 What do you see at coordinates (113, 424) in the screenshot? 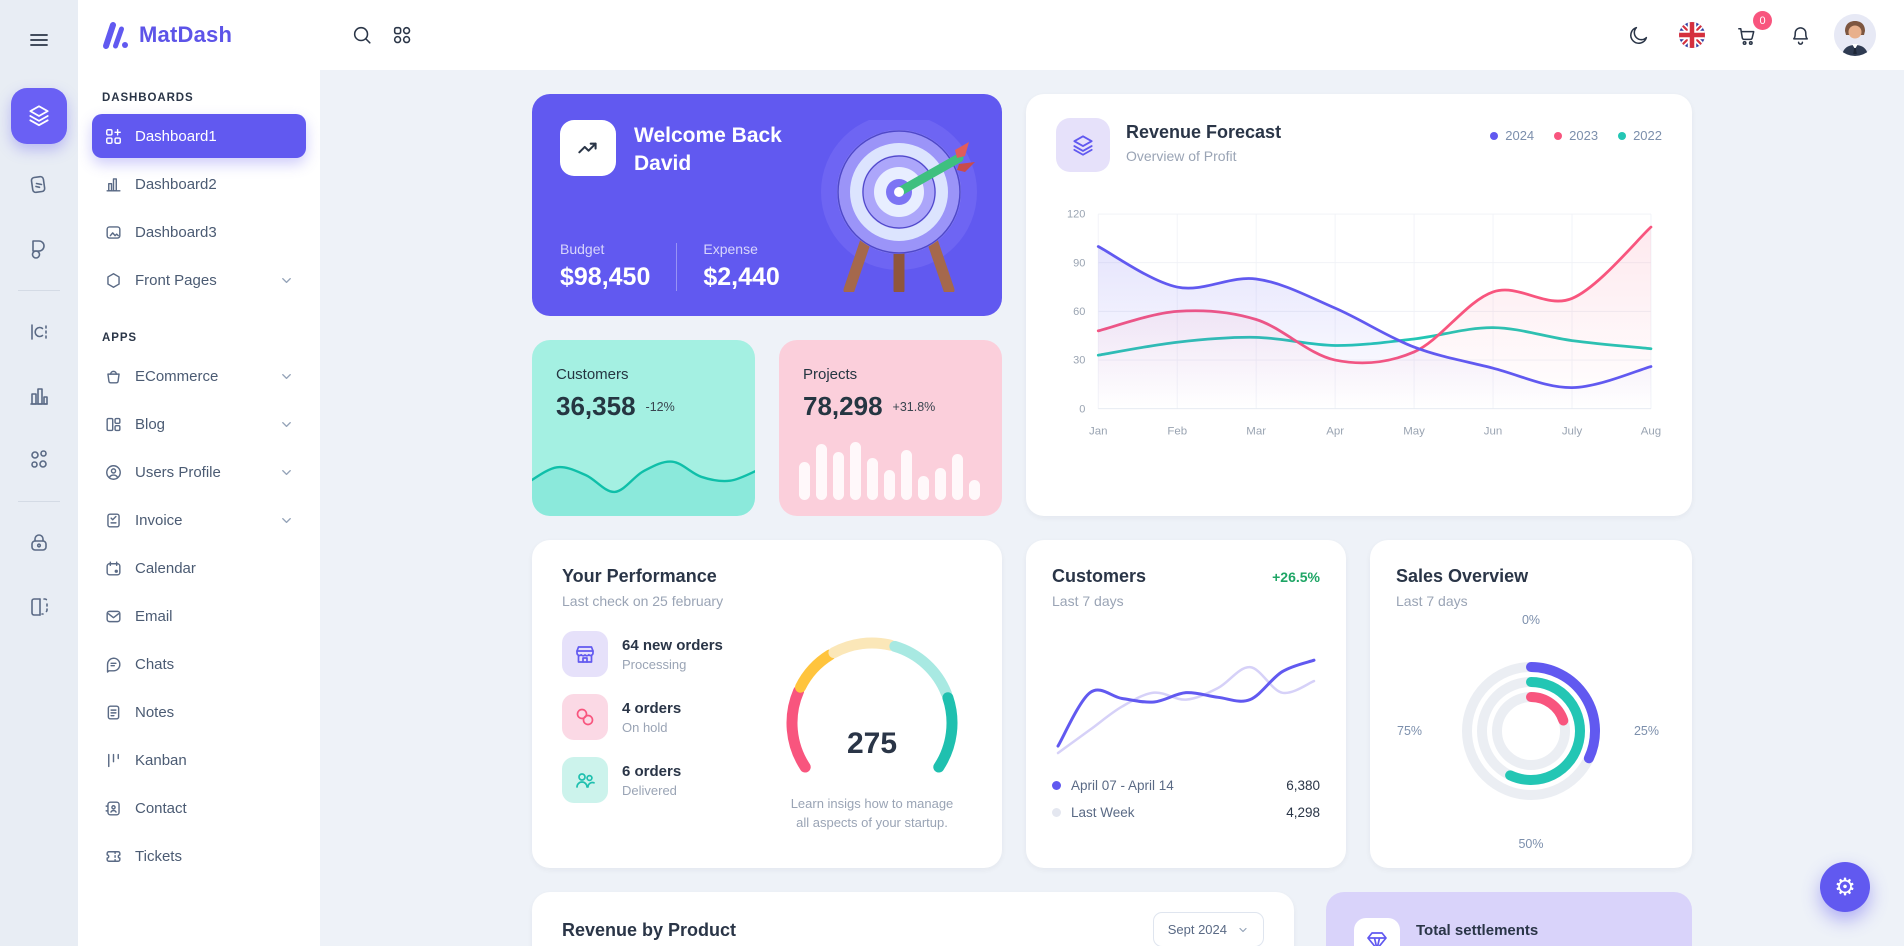
I see `layout-icon` at bounding box center [113, 424].